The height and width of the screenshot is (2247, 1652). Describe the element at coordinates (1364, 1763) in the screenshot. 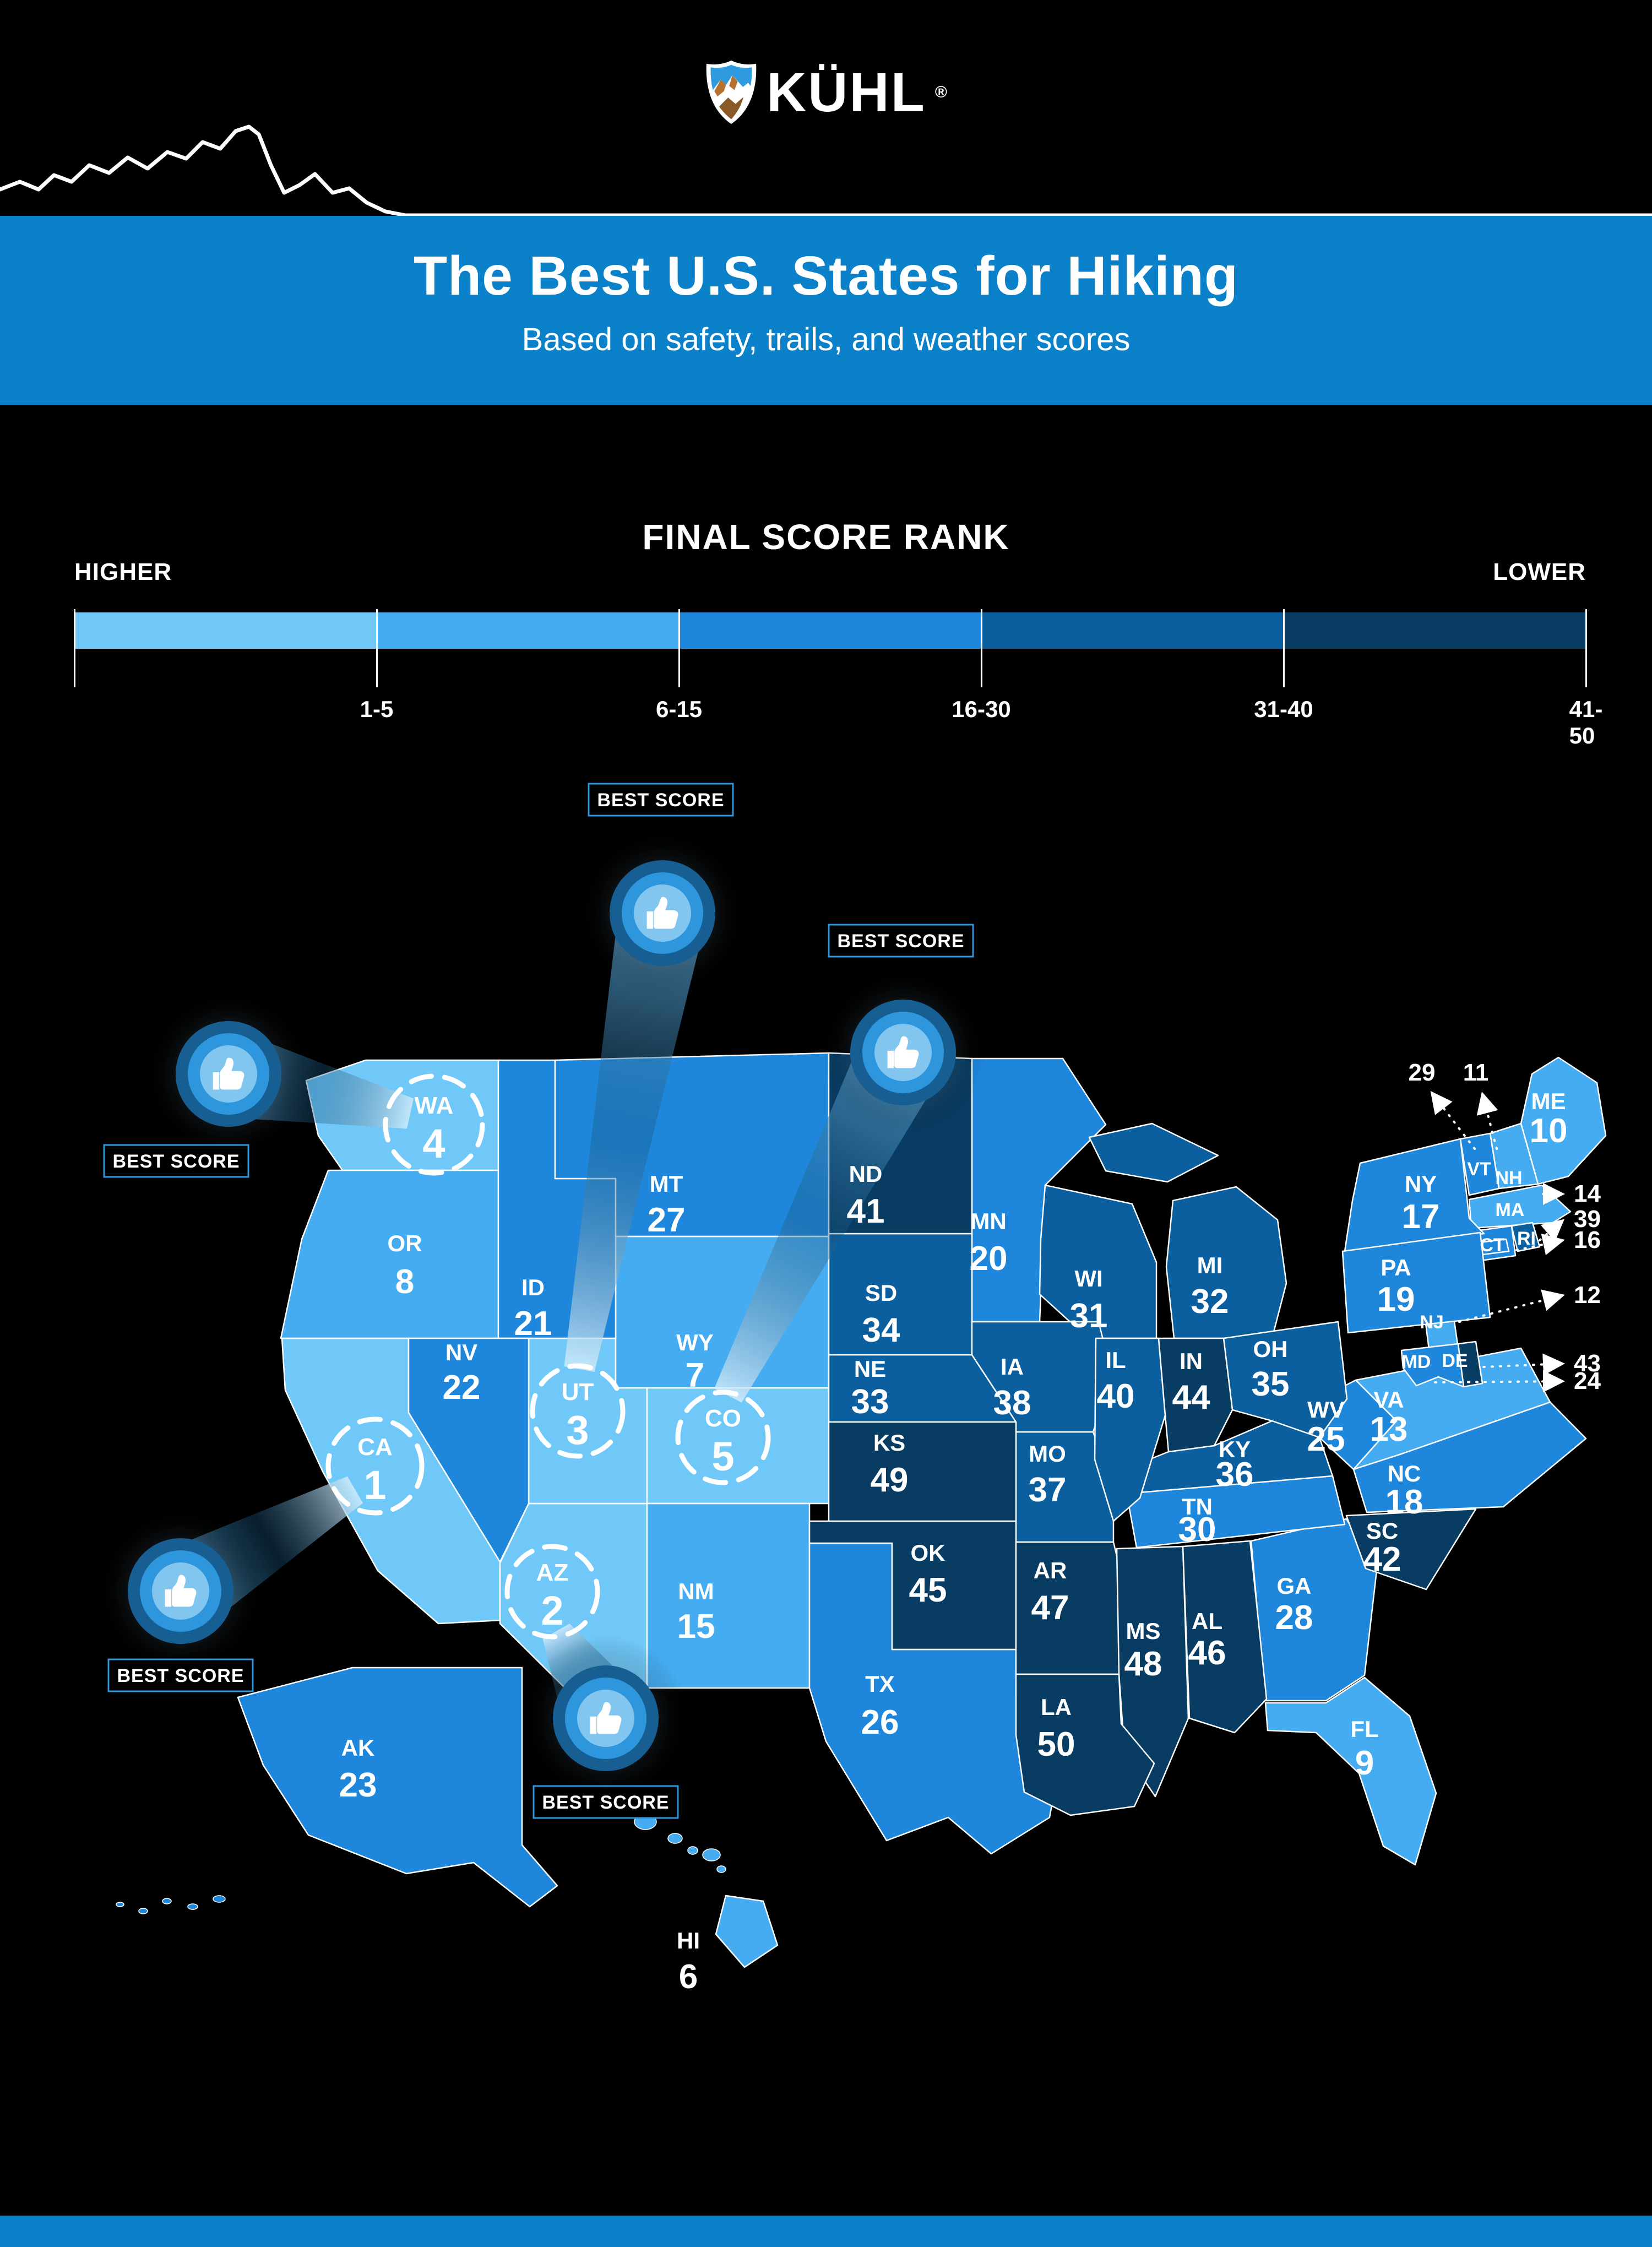

I see `state-fl-rank: 9` at that location.